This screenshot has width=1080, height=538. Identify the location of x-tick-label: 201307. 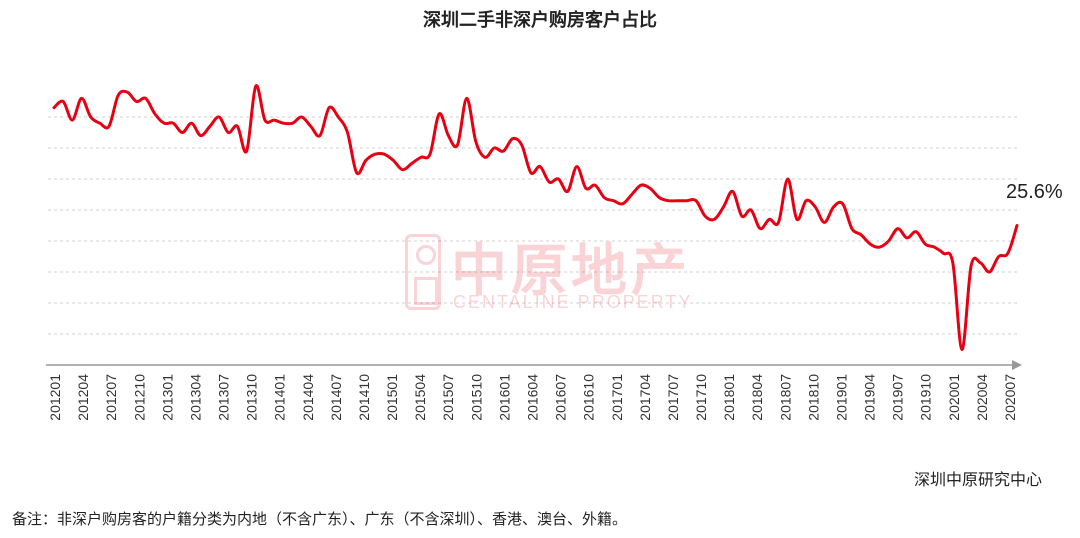
(224, 397).